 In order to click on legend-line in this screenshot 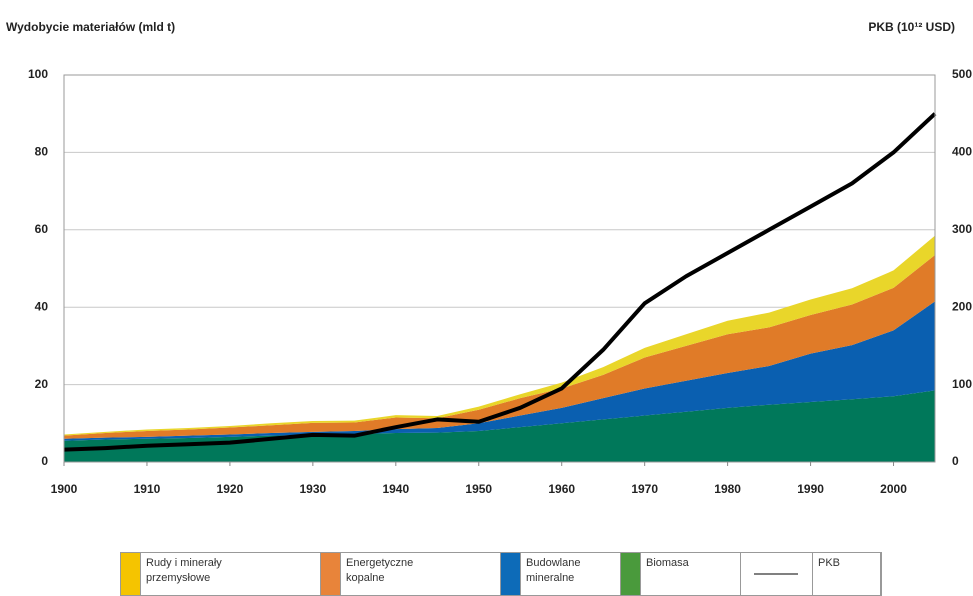, I will do `click(776, 574)`.